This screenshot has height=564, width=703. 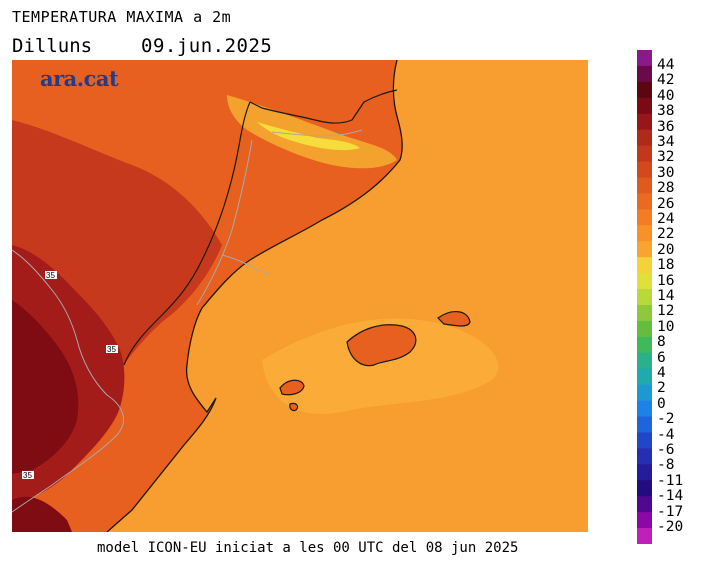 I want to click on colorbar-label: 4, so click(x=661, y=373).